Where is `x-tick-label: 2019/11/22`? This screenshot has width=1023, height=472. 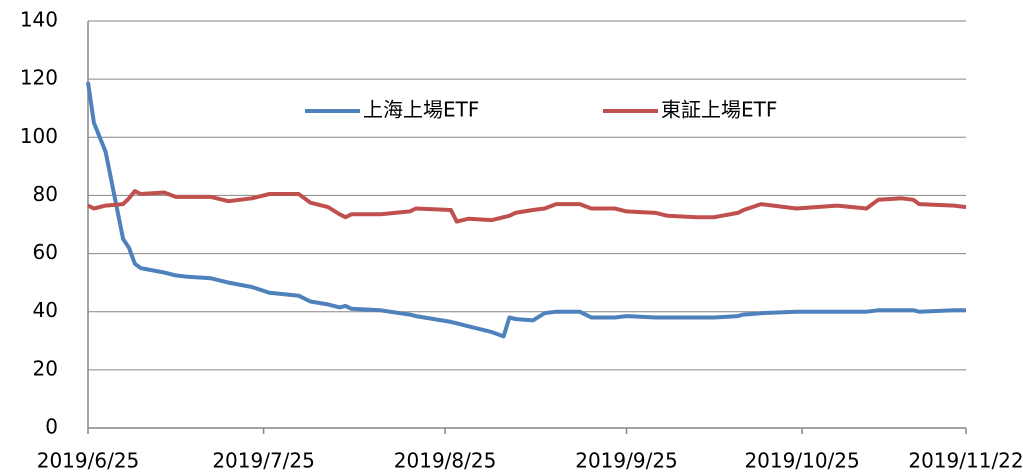 x-tick-label: 2019/11/22 is located at coordinates (965, 460).